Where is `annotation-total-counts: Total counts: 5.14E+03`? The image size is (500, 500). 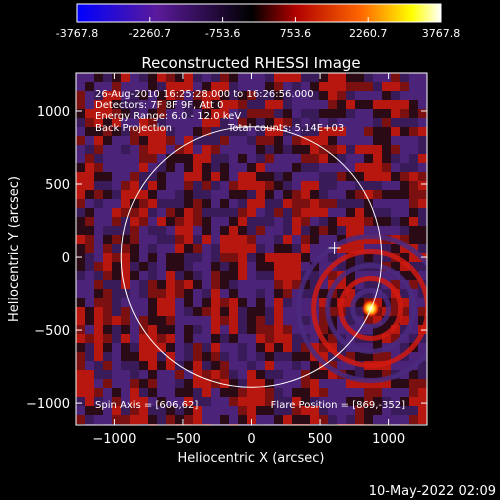
annotation-total-counts: Total counts: 5.14E+03 is located at coordinates (285, 128).